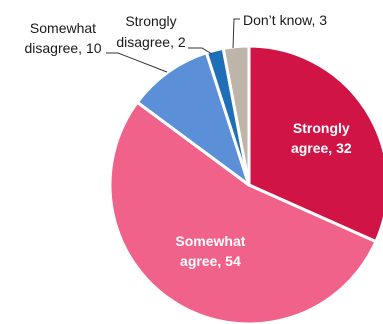 This screenshot has height=324, width=383. I want to click on leader-strongly-disagree, so click(200, 51).